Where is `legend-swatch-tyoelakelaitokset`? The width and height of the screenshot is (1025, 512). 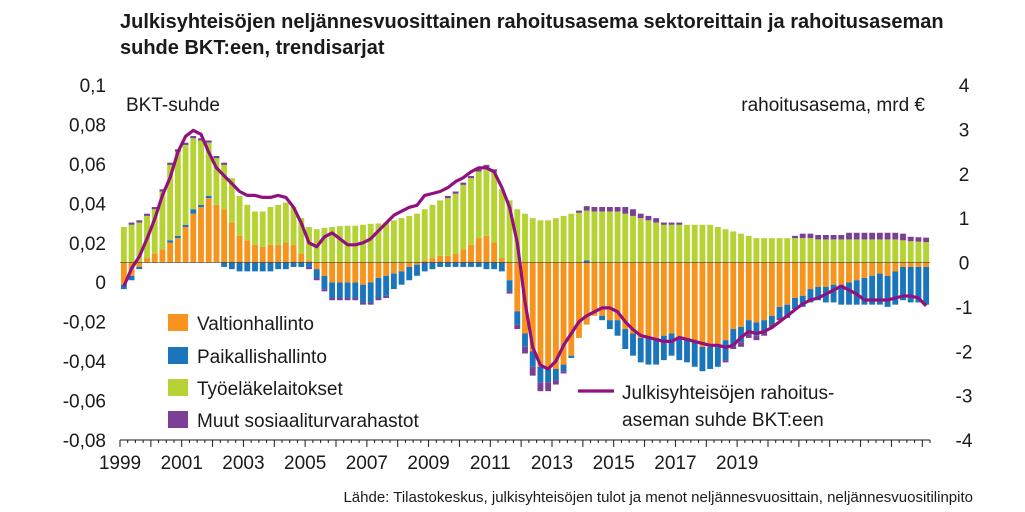 legend-swatch-tyoelakelaitokset is located at coordinates (178, 387).